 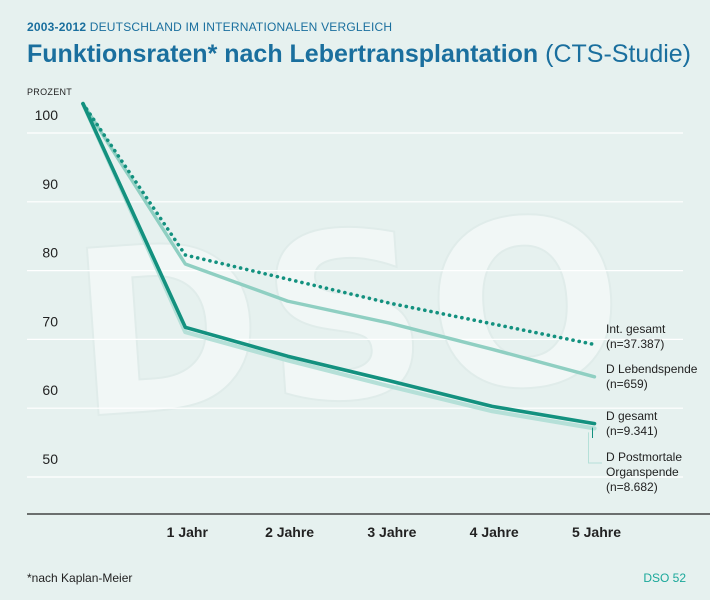 I want to click on series-label: (n=37.387), so click(x=635, y=344).